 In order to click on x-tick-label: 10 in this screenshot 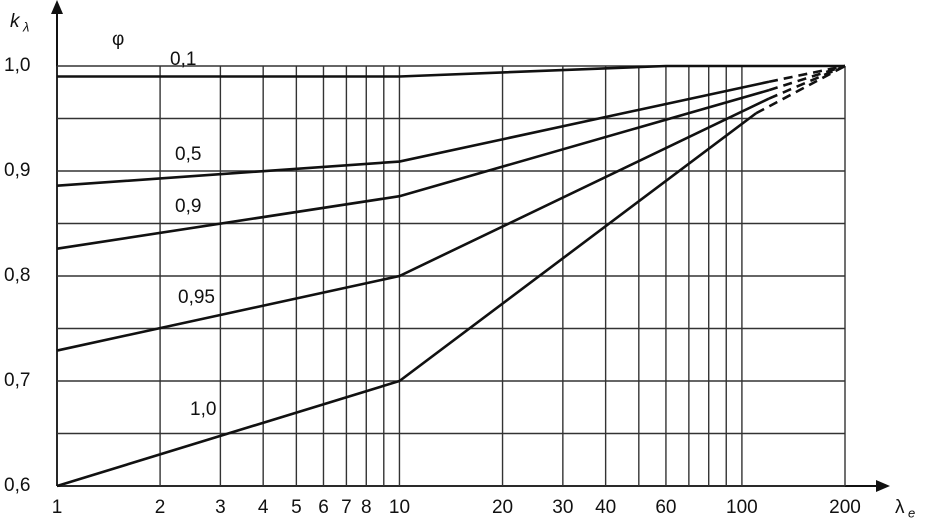, I will do `click(399, 507)`.